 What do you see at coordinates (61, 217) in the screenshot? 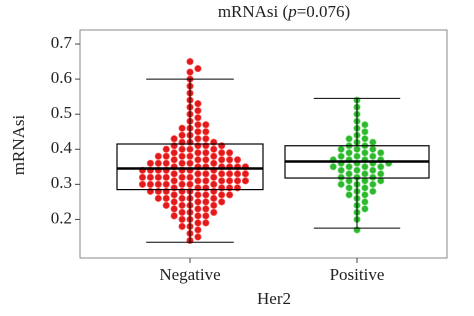
I see `y-tick-label: 0.2` at bounding box center [61, 217].